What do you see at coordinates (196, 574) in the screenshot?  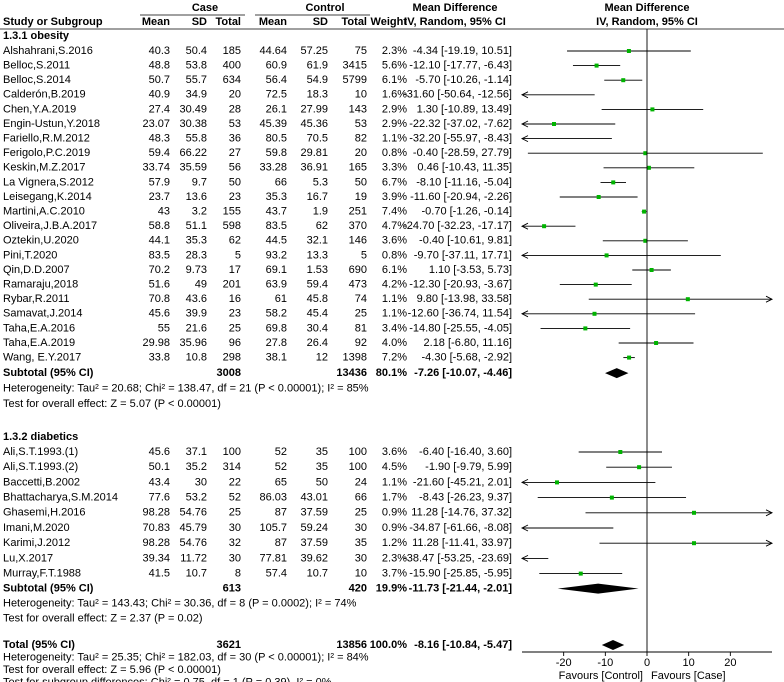 I see `study-cell: 10.7` at bounding box center [196, 574].